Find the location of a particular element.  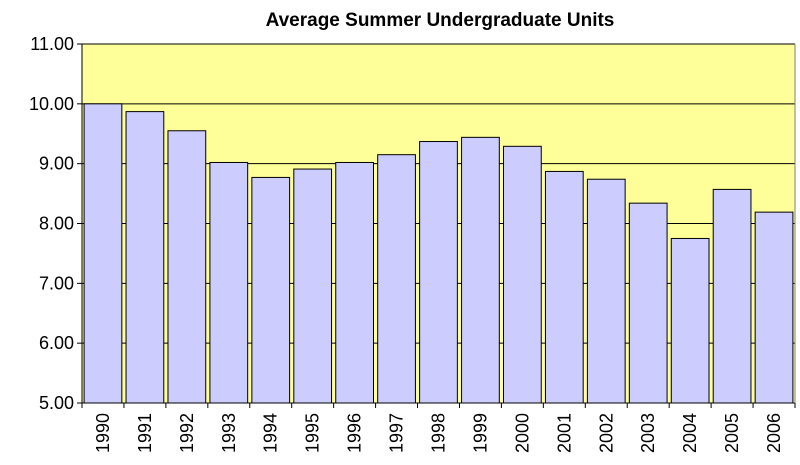

x-tick-label: 2003 is located at coordinates (648, 433).